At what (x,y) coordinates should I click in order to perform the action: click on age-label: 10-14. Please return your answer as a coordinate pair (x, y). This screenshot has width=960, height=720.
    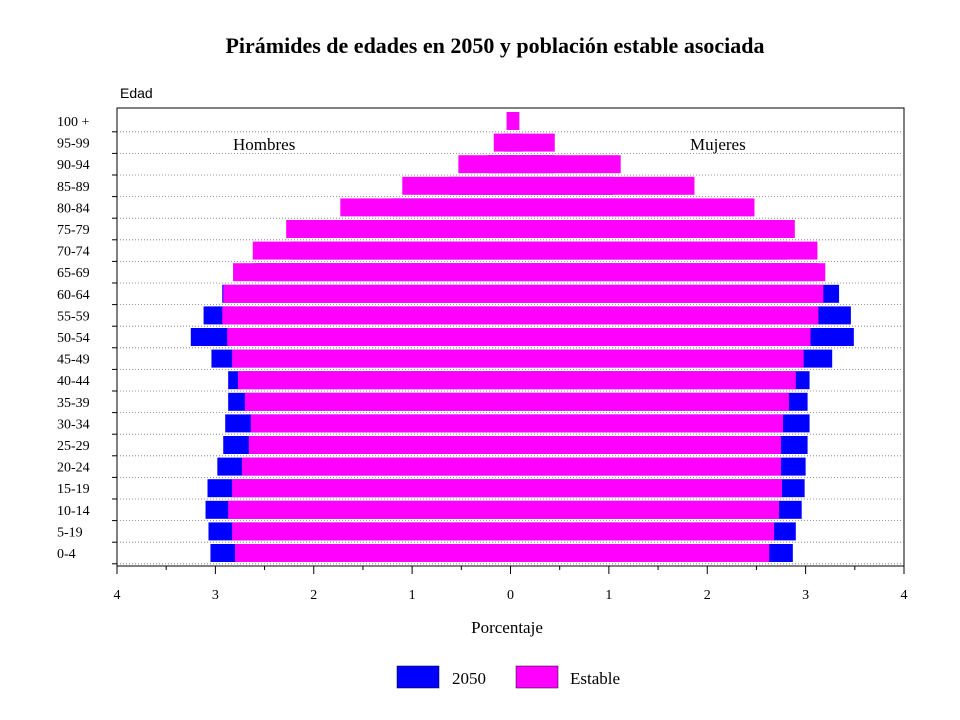
    Looking at the image, I should click on (73, 511).